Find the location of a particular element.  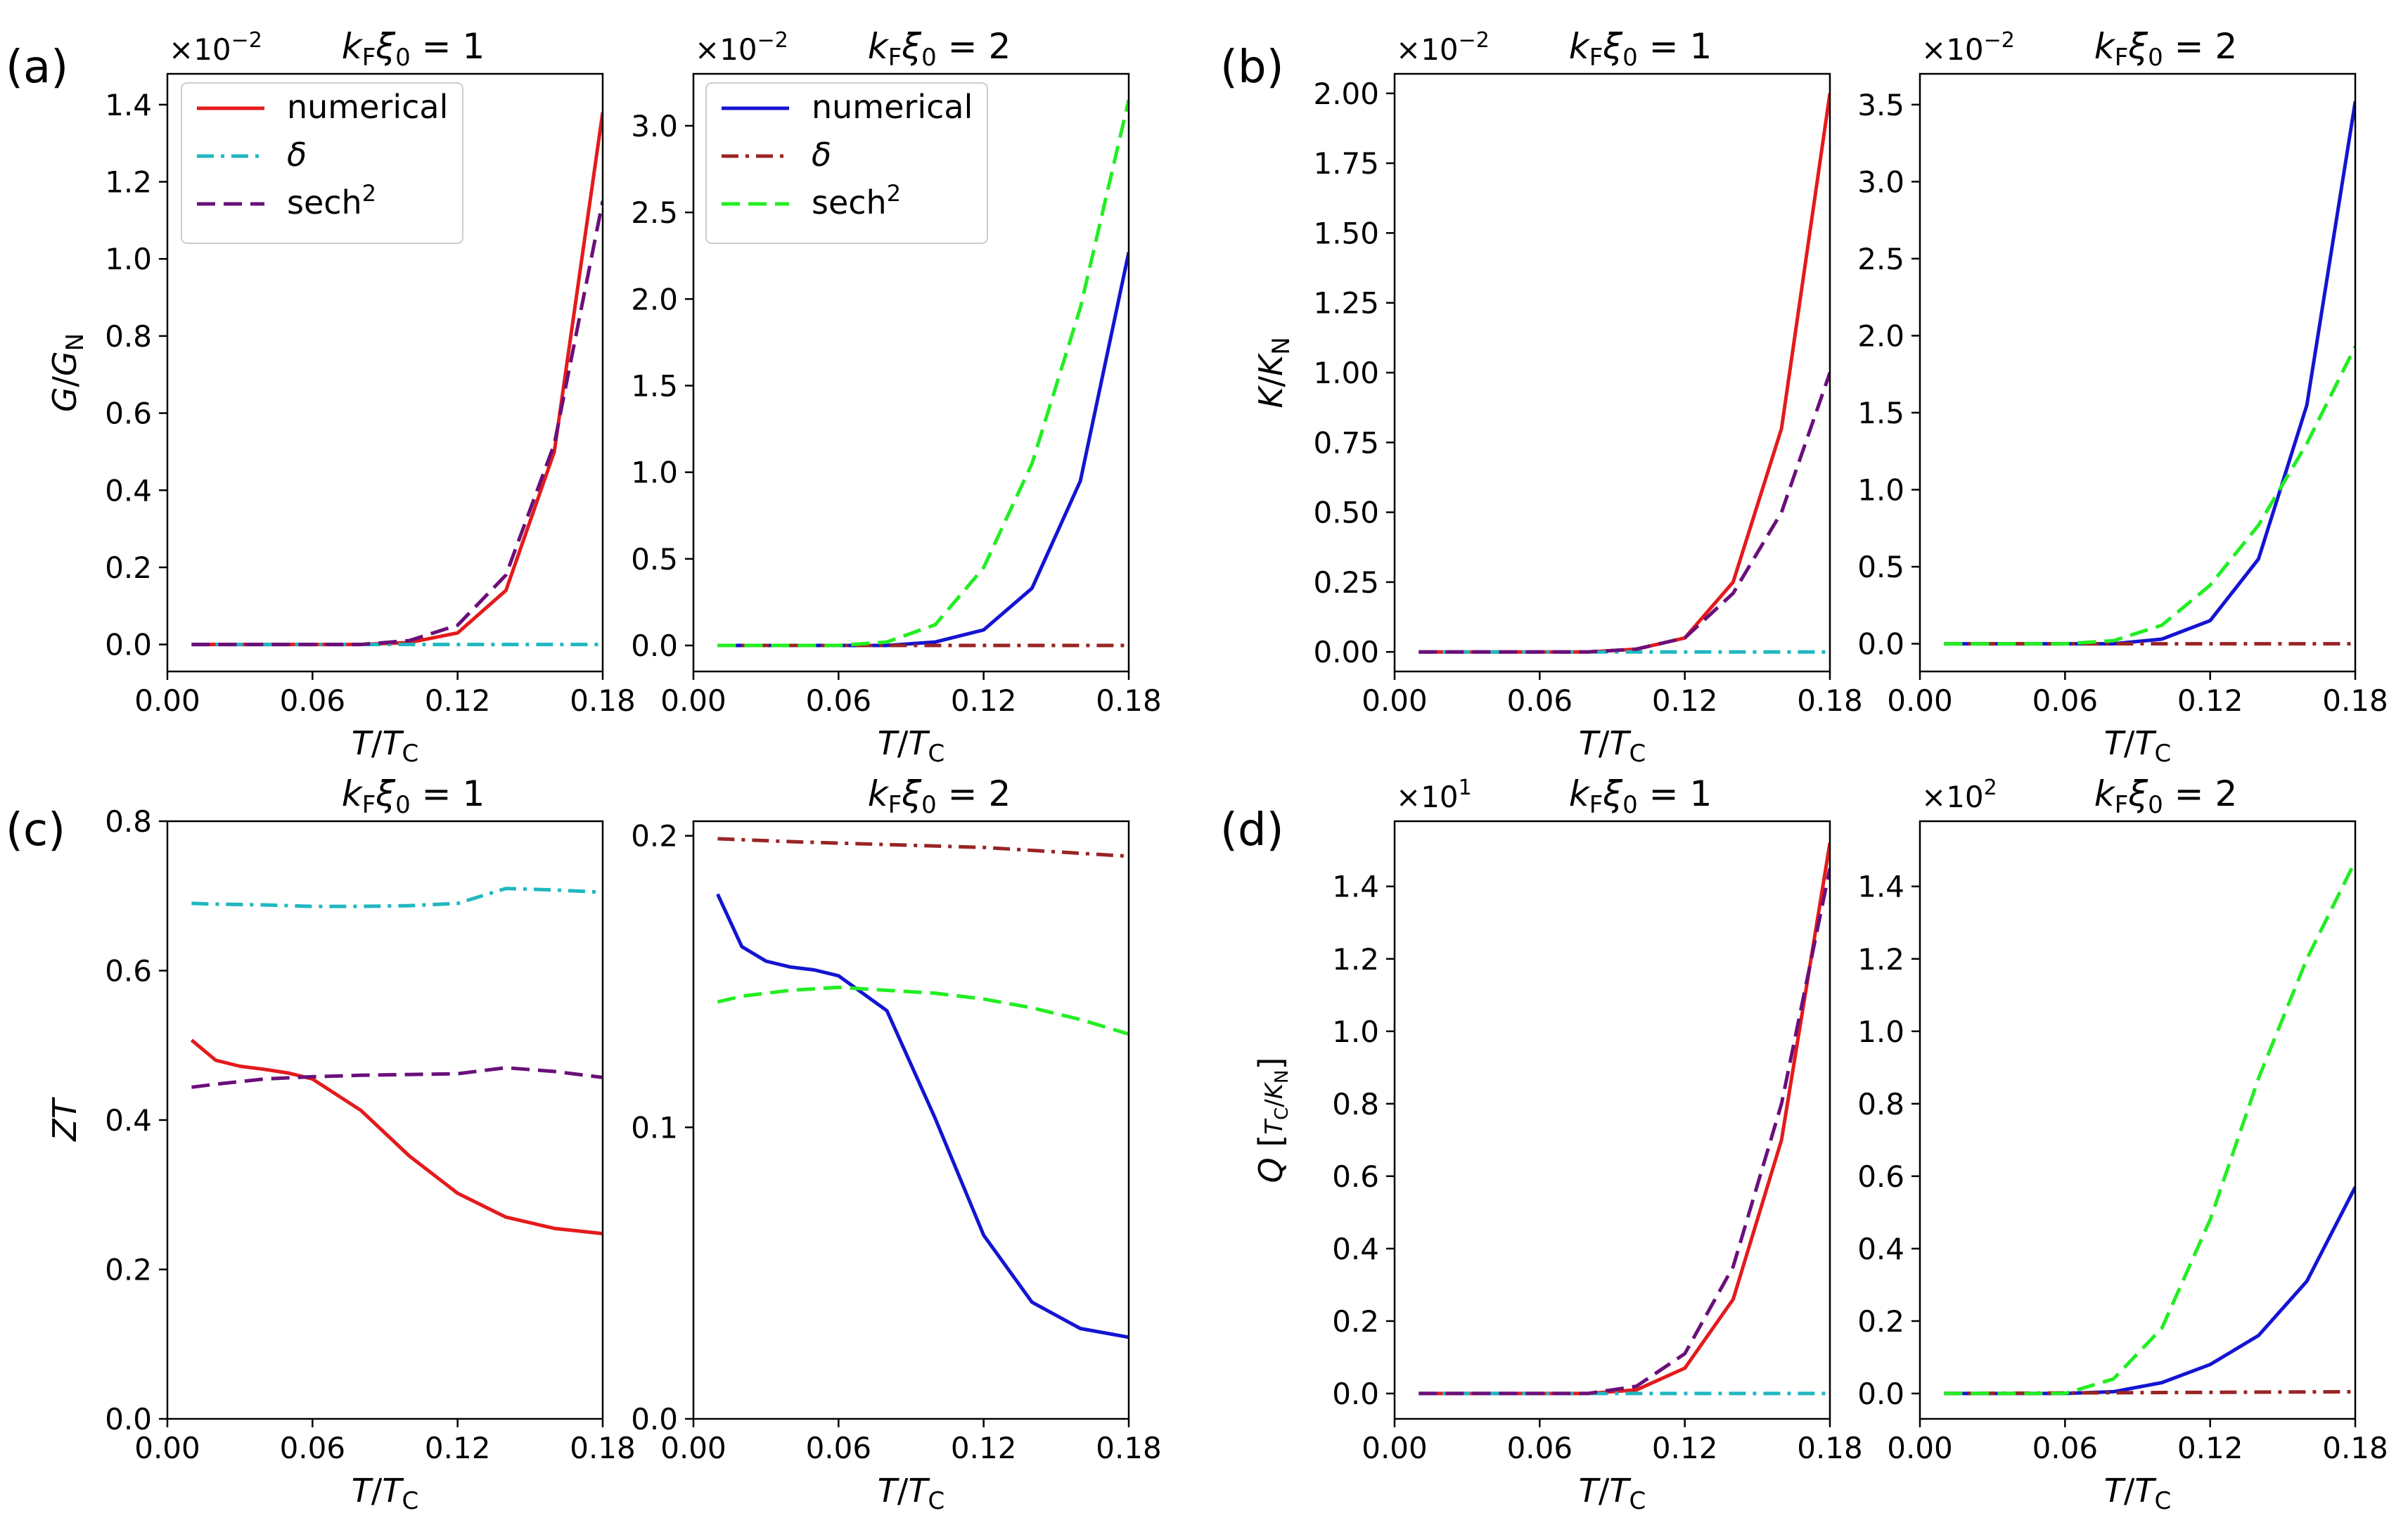

y-tick-label: 0.75 is located at coordinates (1346, 443).